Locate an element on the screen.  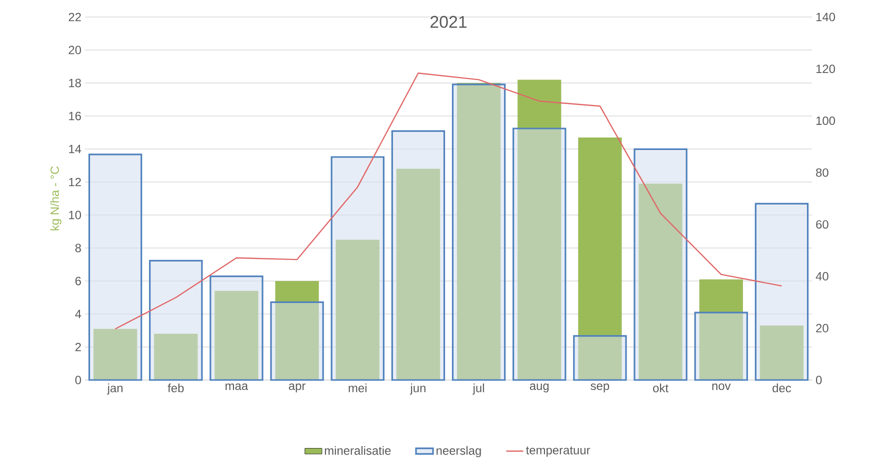
y-tick-label: 0 is located at coordinates (78, 380).